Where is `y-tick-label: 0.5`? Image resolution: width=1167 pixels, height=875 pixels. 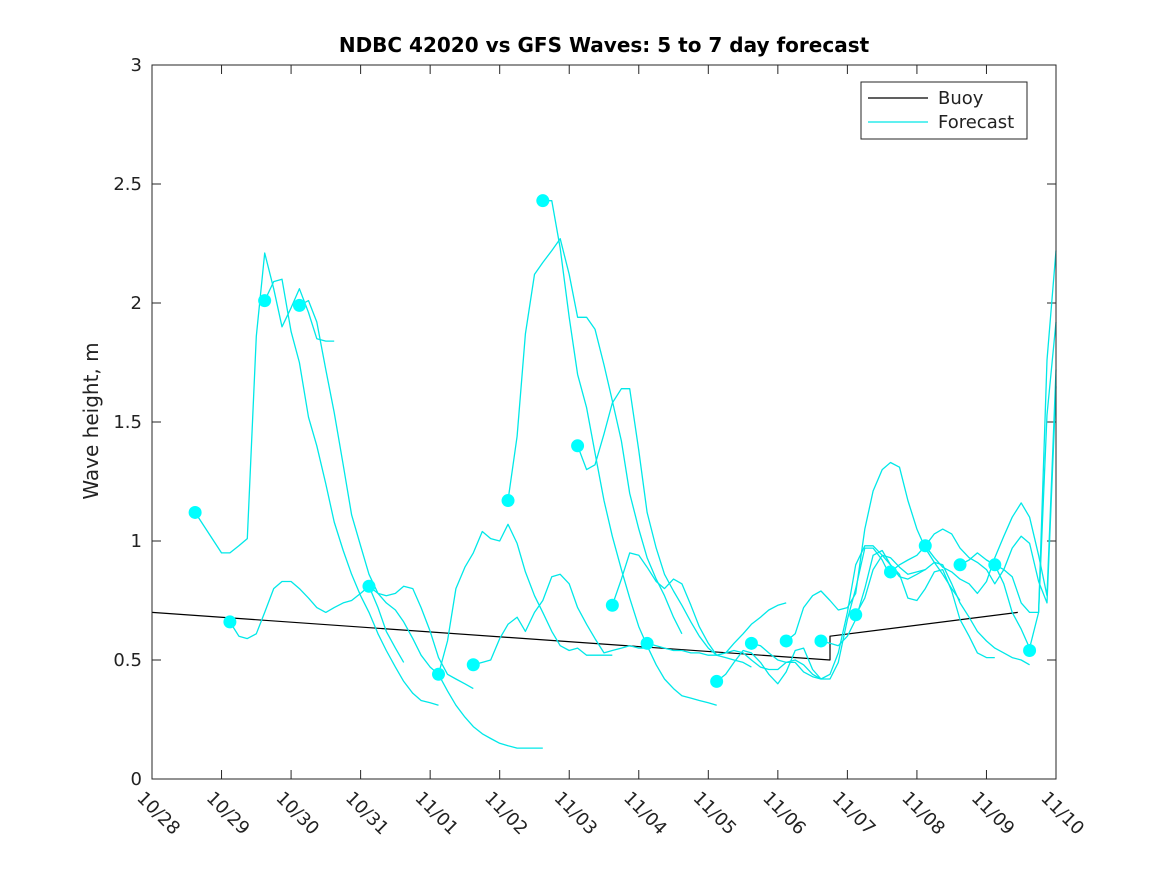 y-tick-label: 0.5 is located at coordinates (127, 660).